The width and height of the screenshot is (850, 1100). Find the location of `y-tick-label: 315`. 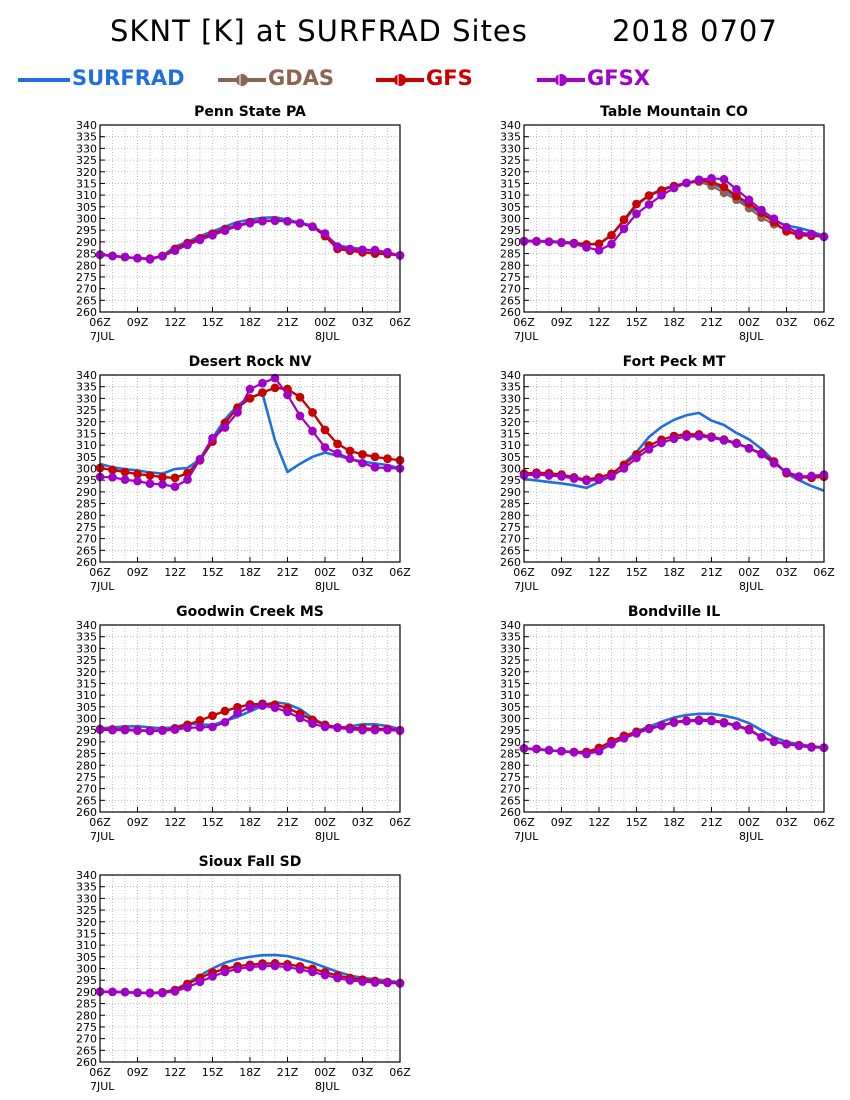

y-tick-label: 315 is located at coordinates (86, 933).